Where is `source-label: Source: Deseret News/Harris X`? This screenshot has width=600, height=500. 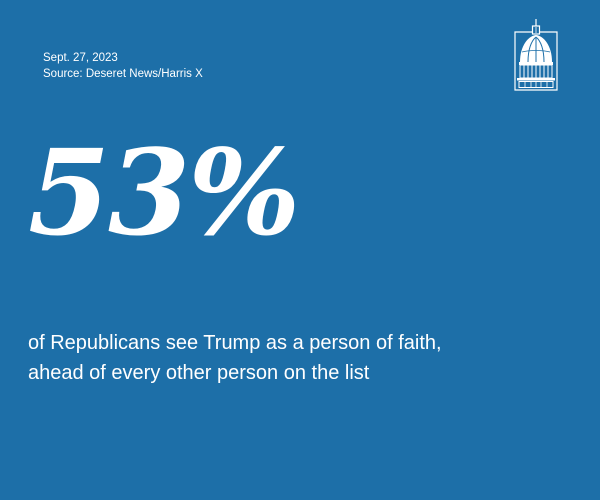 source-label: Source: Deseret News/Harris X is located at coordinates (123, 74).